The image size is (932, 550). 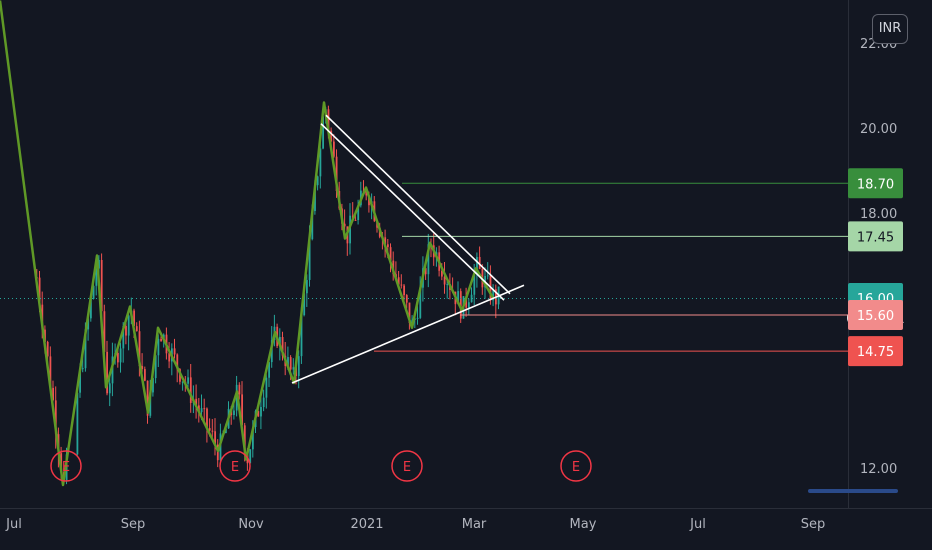 What do you see at coordinates (875, 352) in the screenshot?
I see `price-label-text: 14.75` at bounding box center [875, 352].